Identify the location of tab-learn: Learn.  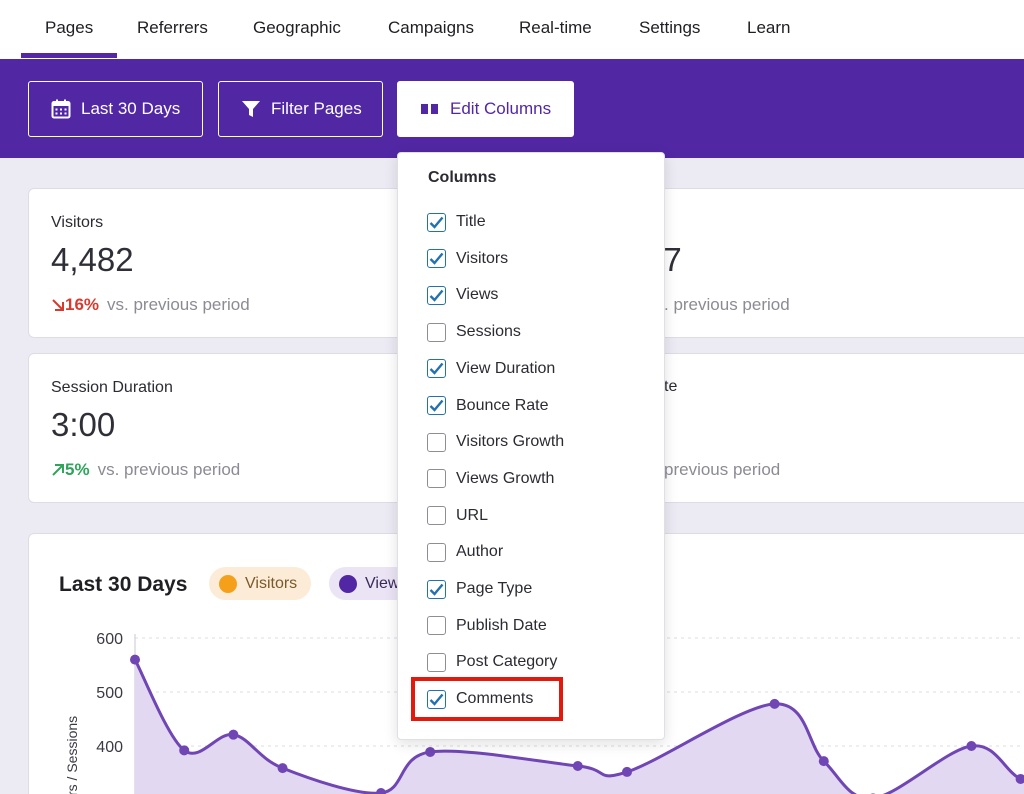
(769, 27).